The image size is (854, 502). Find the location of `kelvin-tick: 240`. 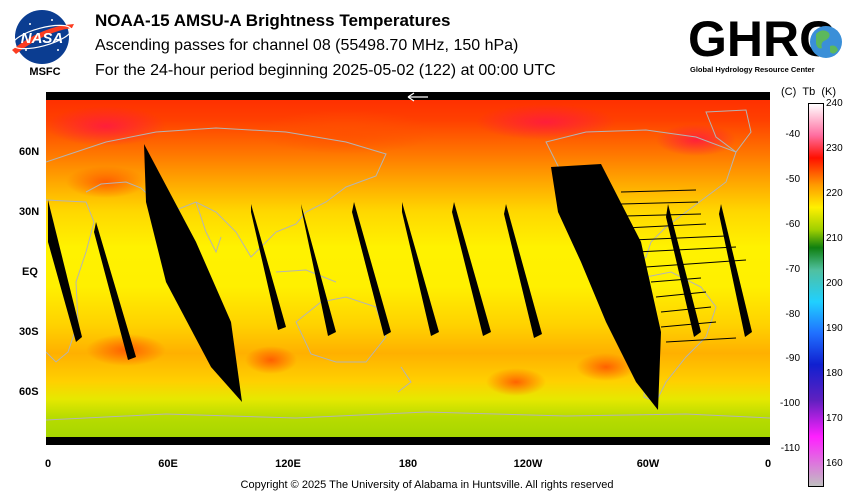

kelvin-tick: 240 is located at coordinates (834, 103).